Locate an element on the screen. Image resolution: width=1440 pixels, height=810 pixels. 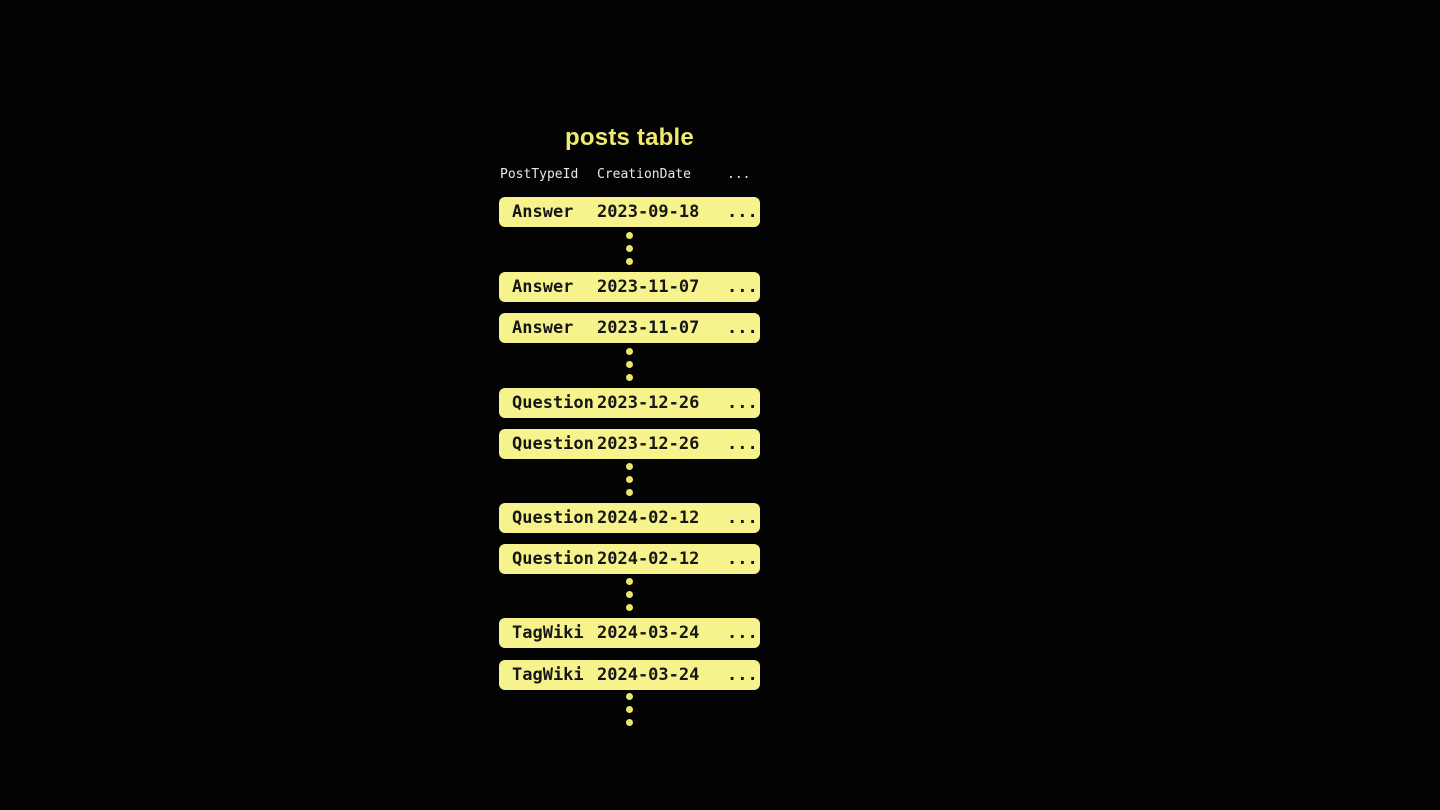
page-title: posts table is located at coordinates (629, 137).